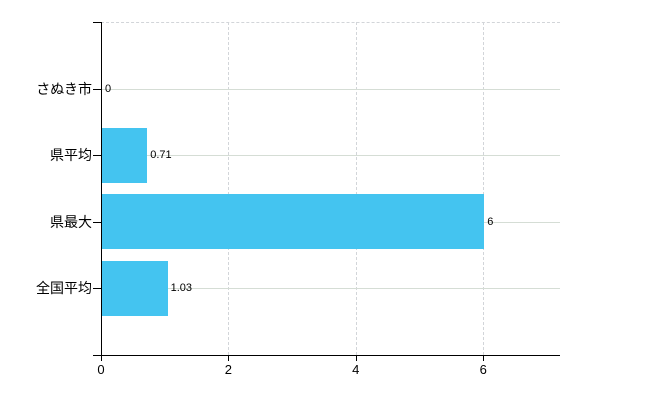  I want to click on x-tick-label: 6, so click(483, 369).